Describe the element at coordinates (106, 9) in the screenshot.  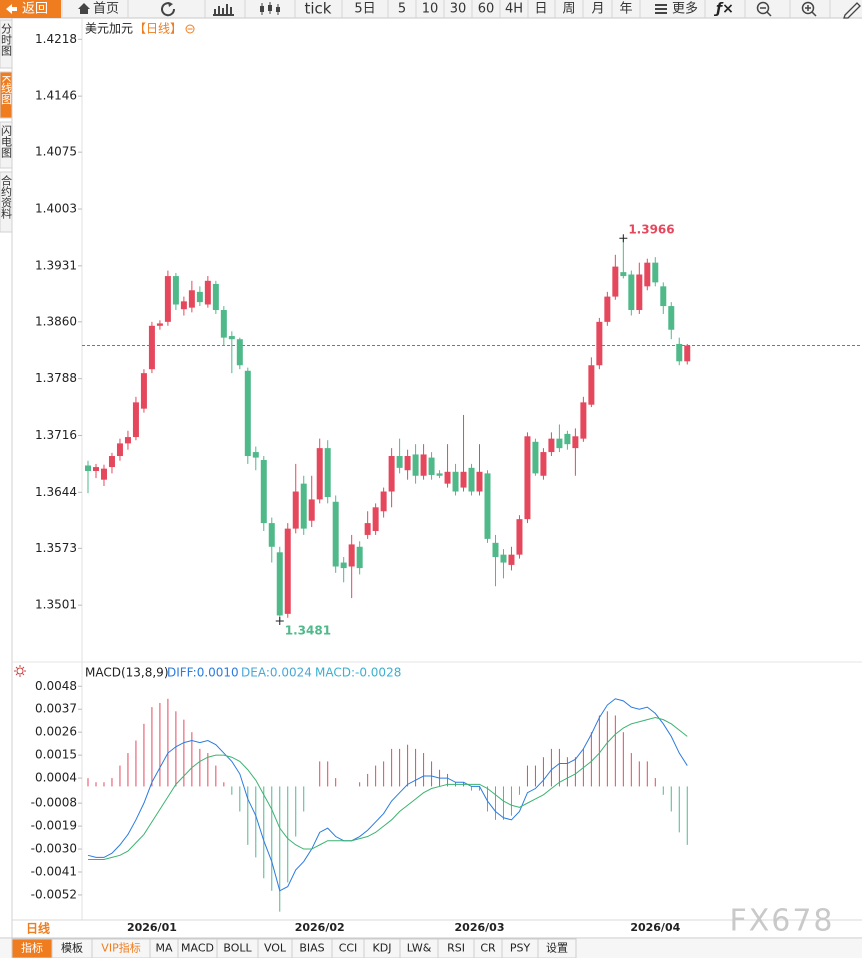
I see `home-label: 首页` at that location.